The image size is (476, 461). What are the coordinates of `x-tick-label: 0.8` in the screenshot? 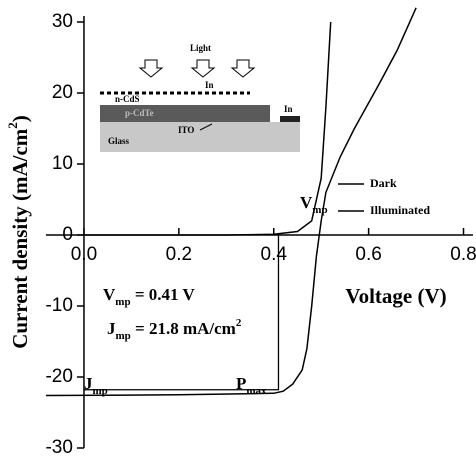 It's located at (463, 254).